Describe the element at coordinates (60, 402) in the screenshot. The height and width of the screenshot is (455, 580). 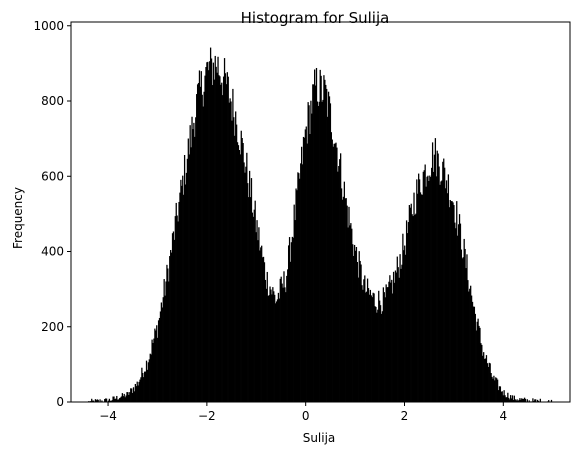
I see `y-tick-label: 0` at that location.